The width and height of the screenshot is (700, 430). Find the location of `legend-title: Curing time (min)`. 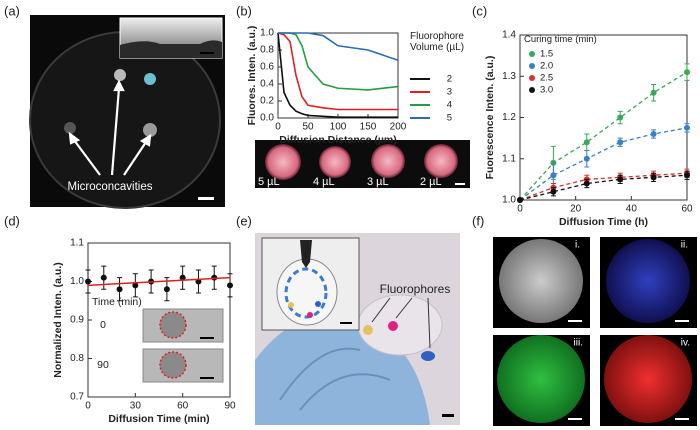

legend-title: Curing time (min) is located at coordinates (560, 39).